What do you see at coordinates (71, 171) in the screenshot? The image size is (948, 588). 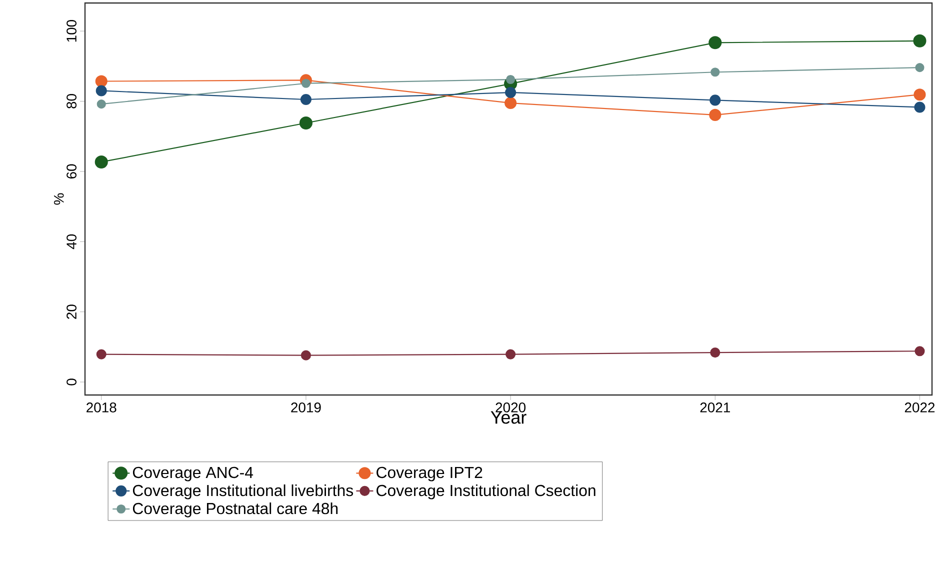 I see `y-tick-label: 60` at bounding box center [71, 171].